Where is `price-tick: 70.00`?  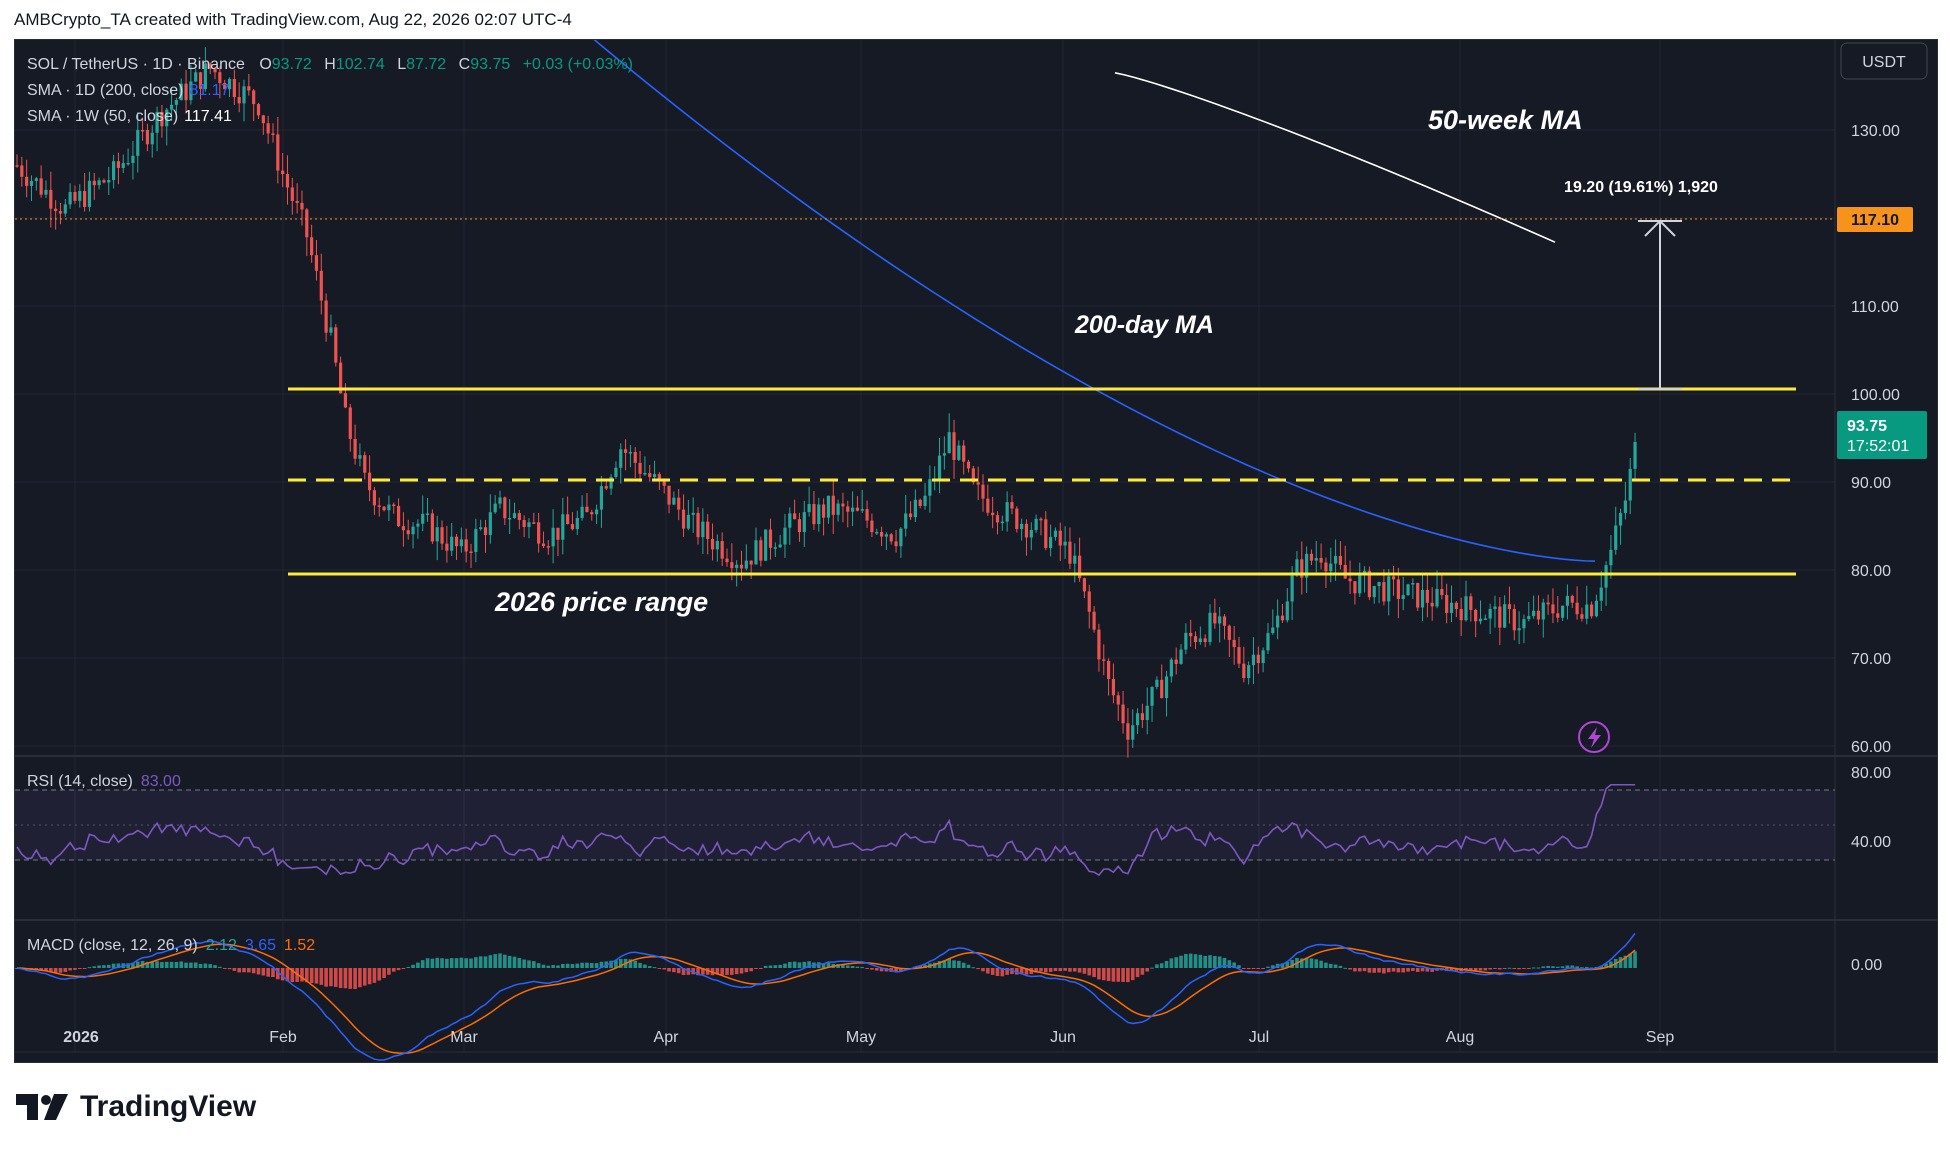 price-tick: 70.00 is located at coordinates (1871, 659).